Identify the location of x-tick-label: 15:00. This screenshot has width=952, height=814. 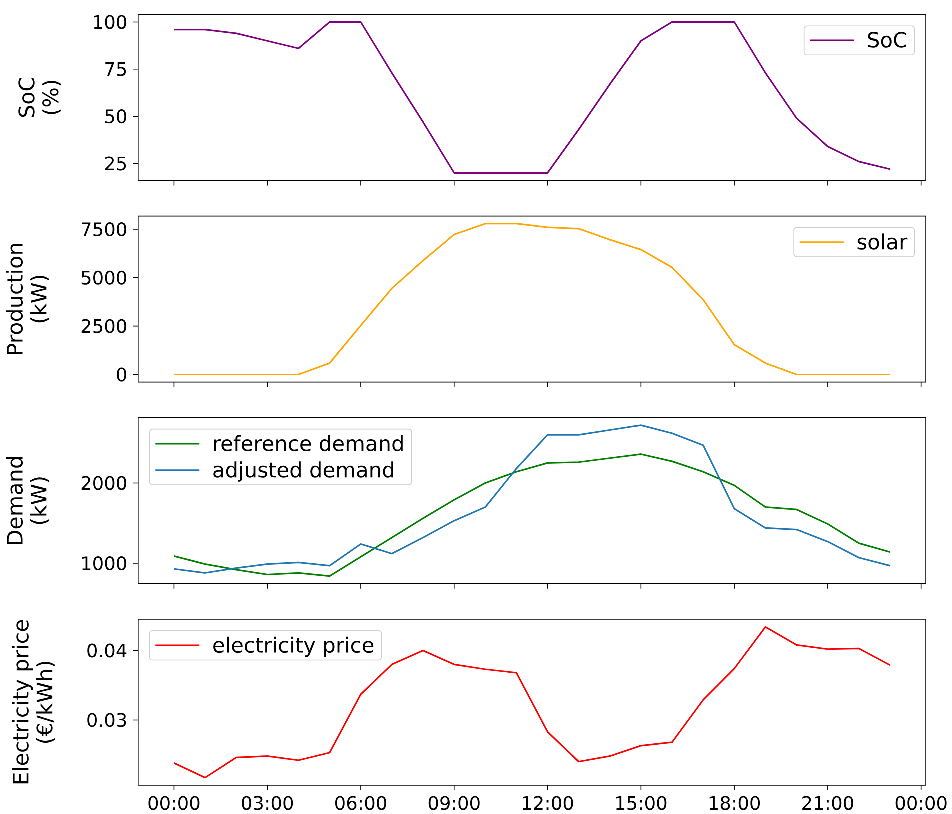
(641, 803).